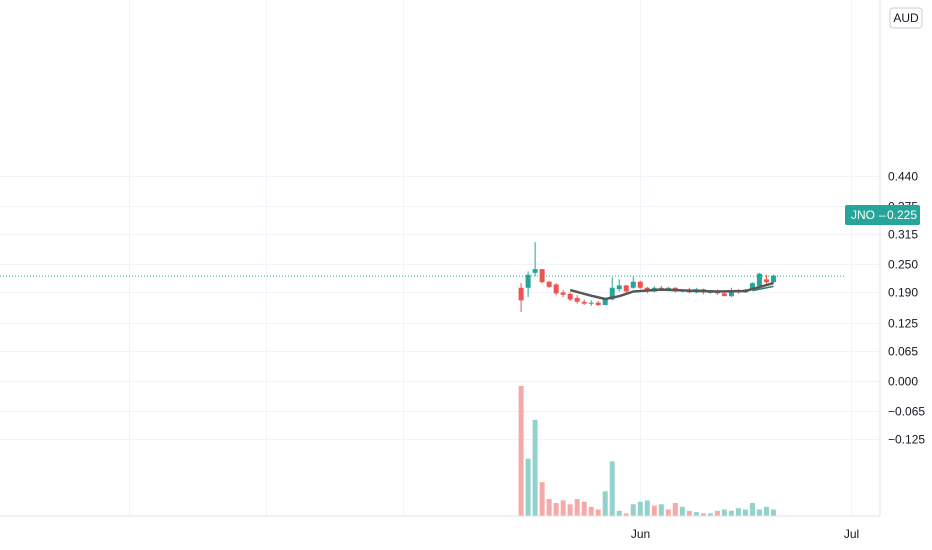  Describe the element at coordinates (903, 235) in the screenshot. I see `price-tick-label: 0.315` at that location.